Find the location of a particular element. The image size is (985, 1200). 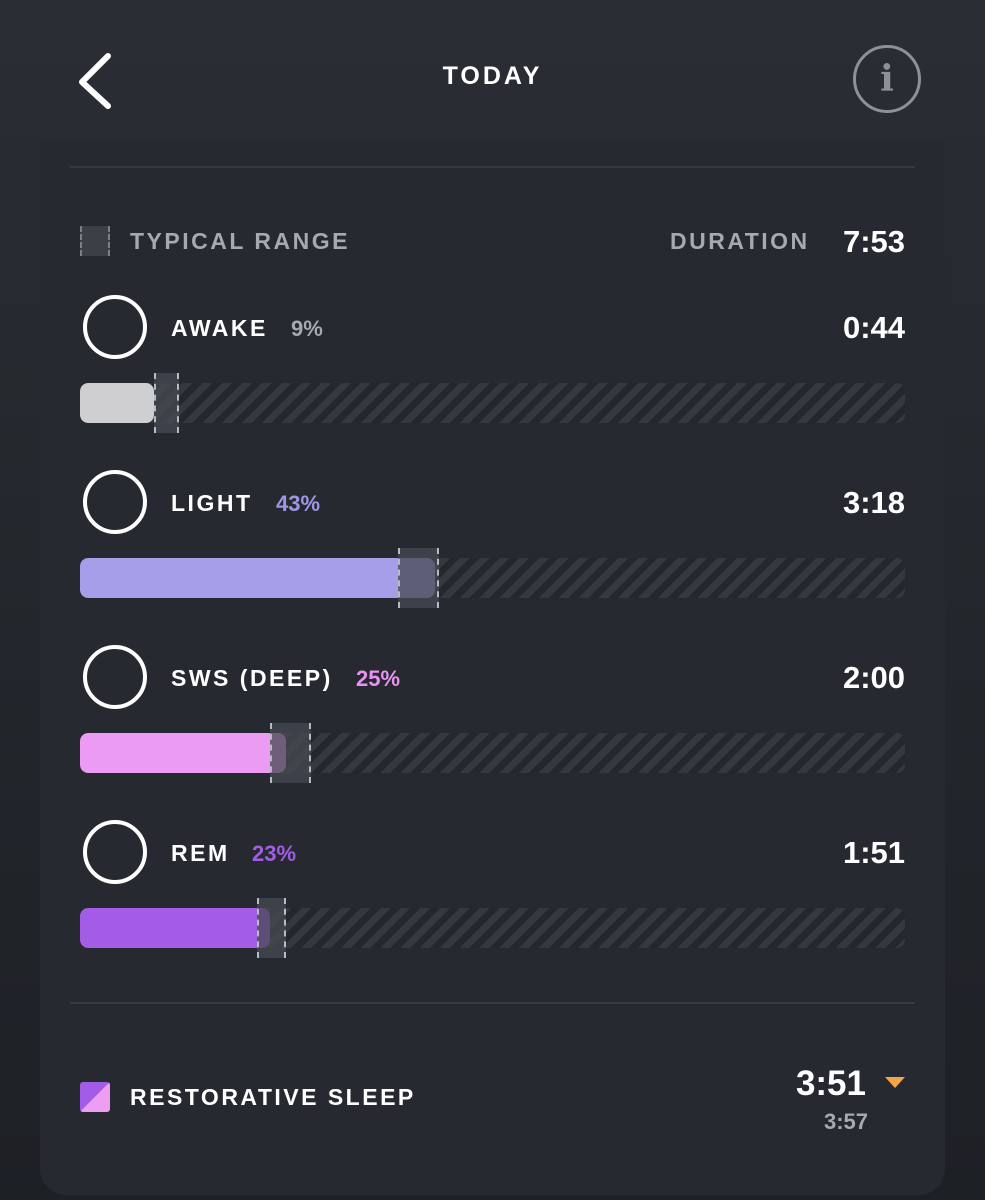

stage-name: REM is located at coordinates (200, 853).